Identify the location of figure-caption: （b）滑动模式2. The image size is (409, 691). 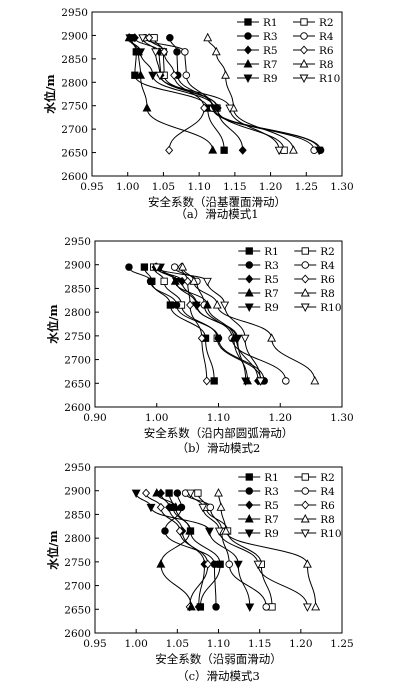
(219, 448).